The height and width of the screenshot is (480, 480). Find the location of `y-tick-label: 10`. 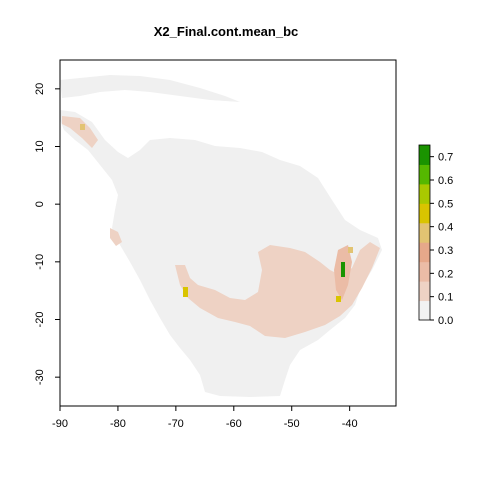

y-tick-label: 10 is located at coordinates (40, 146).